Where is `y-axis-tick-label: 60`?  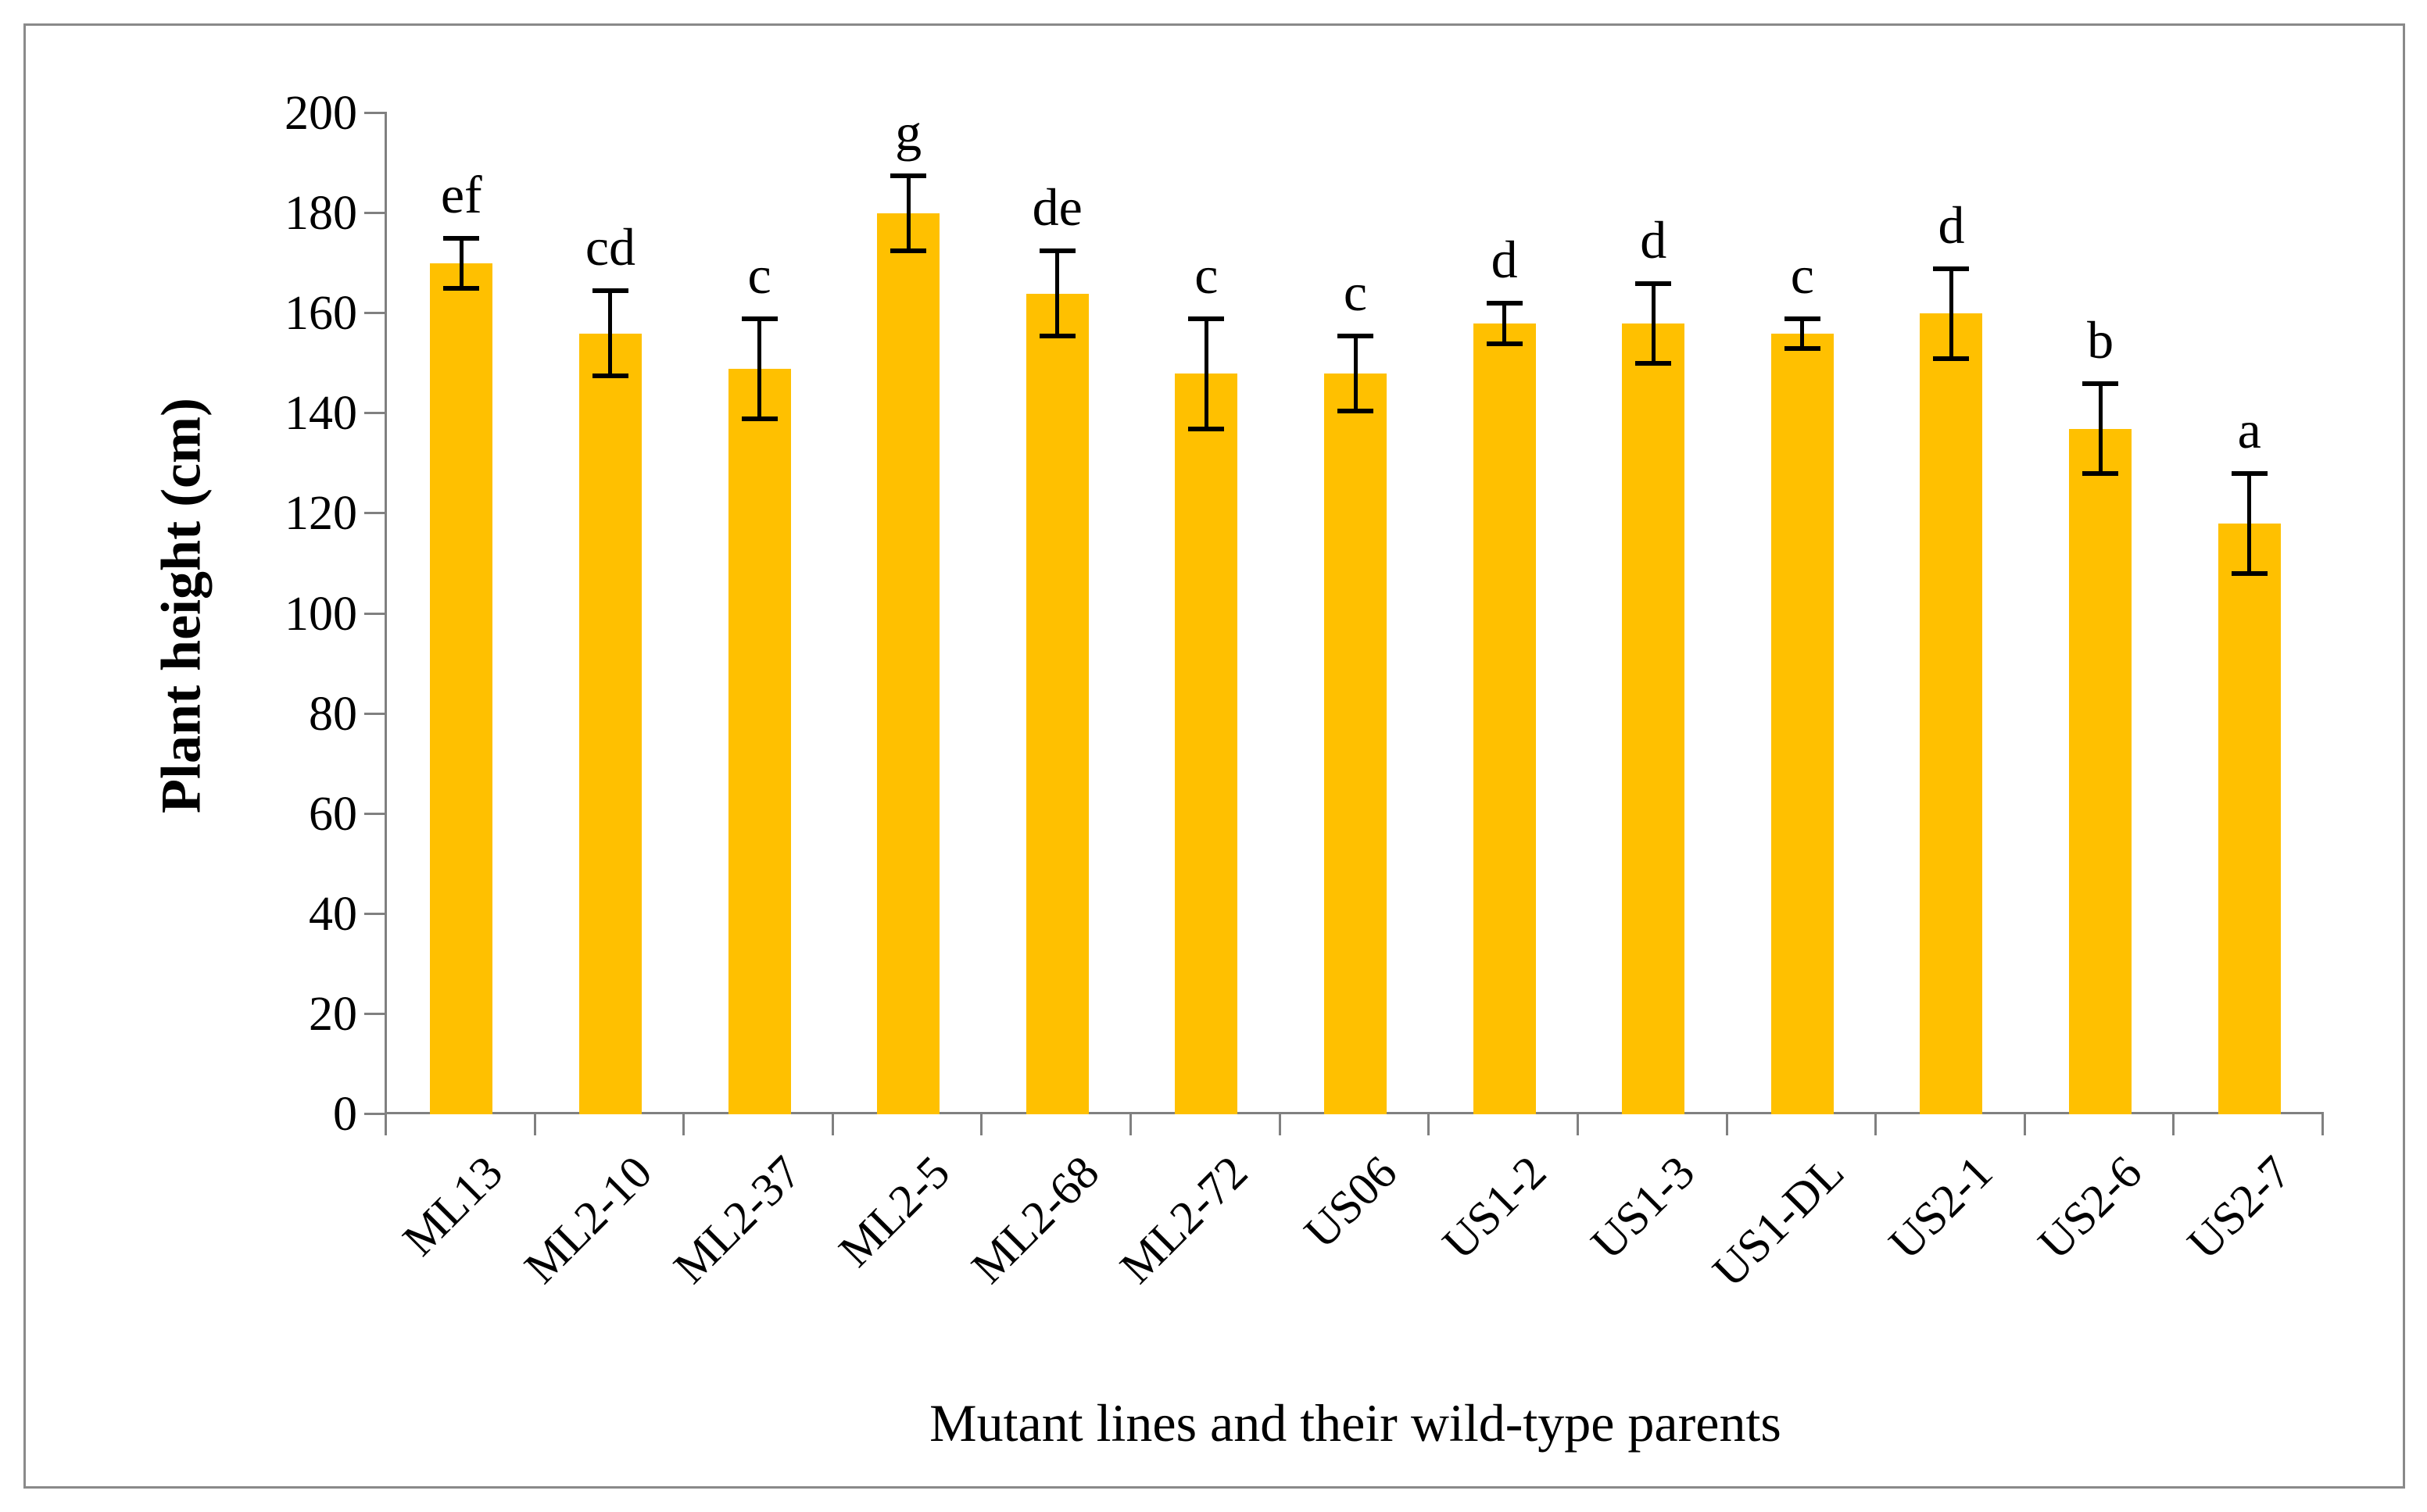
y-axis-tick-label: 60 is located at coordinates (333, 814).